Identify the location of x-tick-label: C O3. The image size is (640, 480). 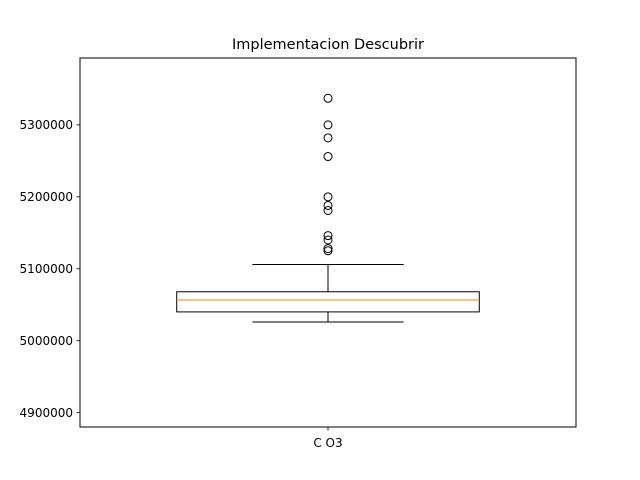
(327, 443).